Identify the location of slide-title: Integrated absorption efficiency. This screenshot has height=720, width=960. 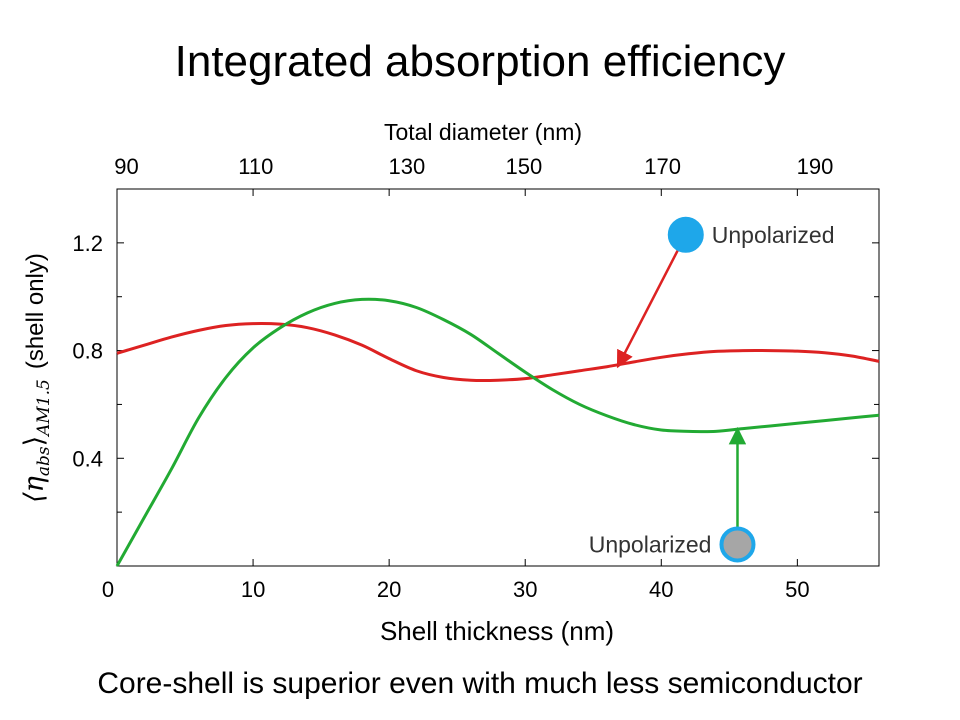
(480, 61).